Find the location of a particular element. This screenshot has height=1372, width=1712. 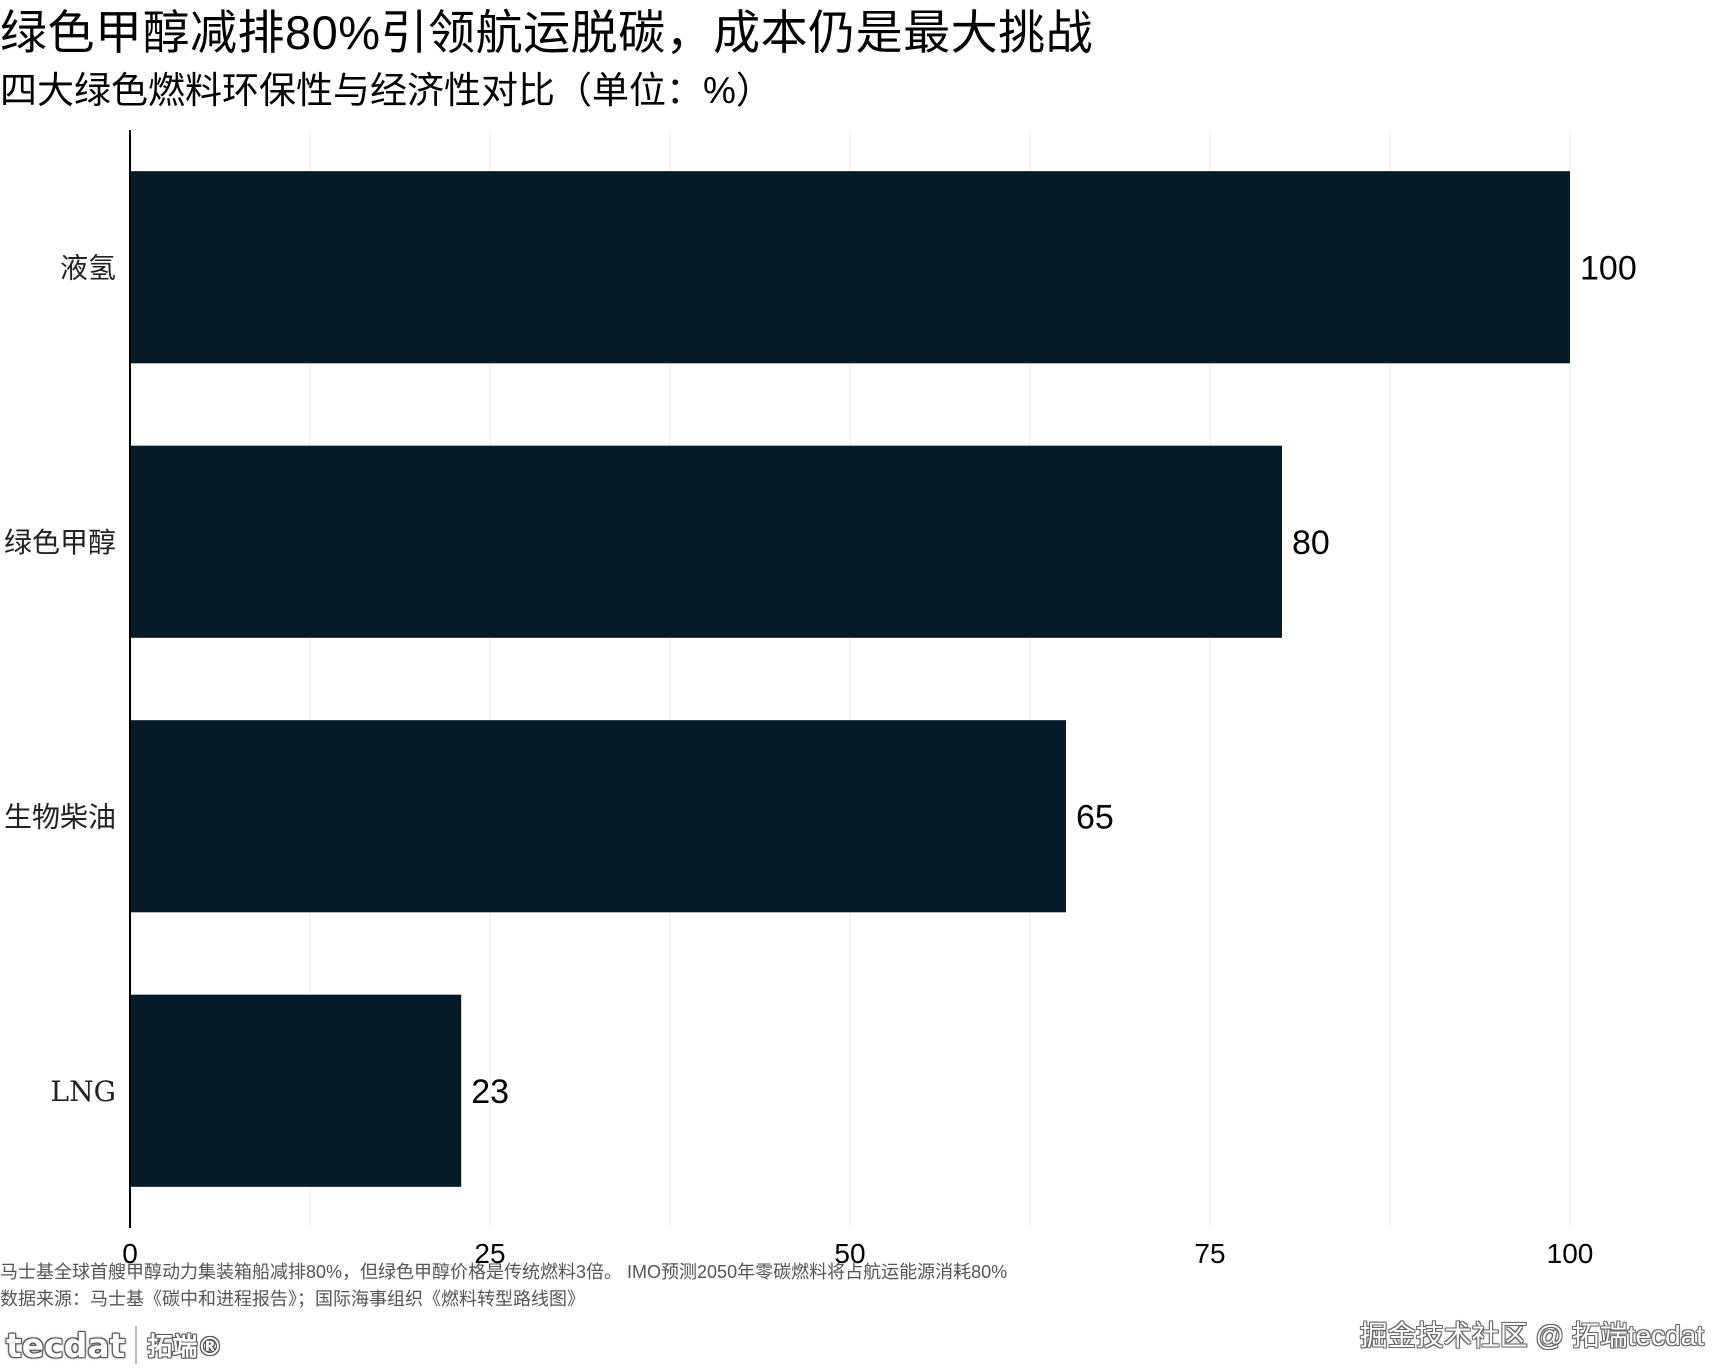

category-label-0: 液氢 is located at coordinates (88, 267).